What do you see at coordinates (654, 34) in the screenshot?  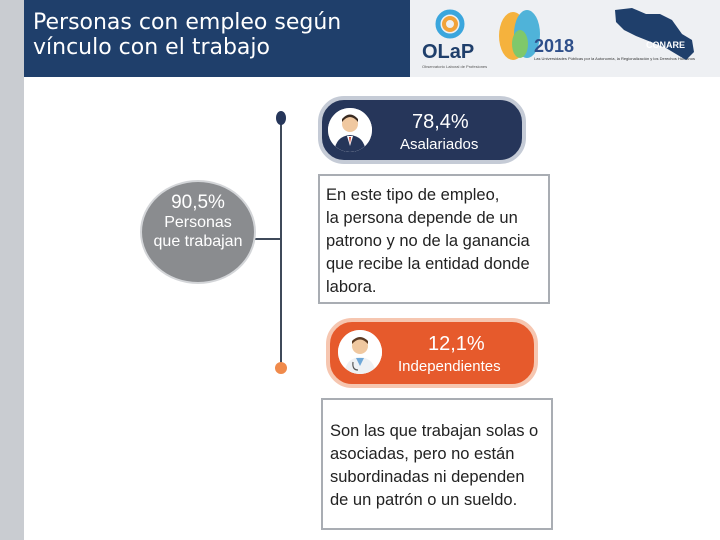 I see `costa-rica-map-icon` at bounding box center [654, 34].